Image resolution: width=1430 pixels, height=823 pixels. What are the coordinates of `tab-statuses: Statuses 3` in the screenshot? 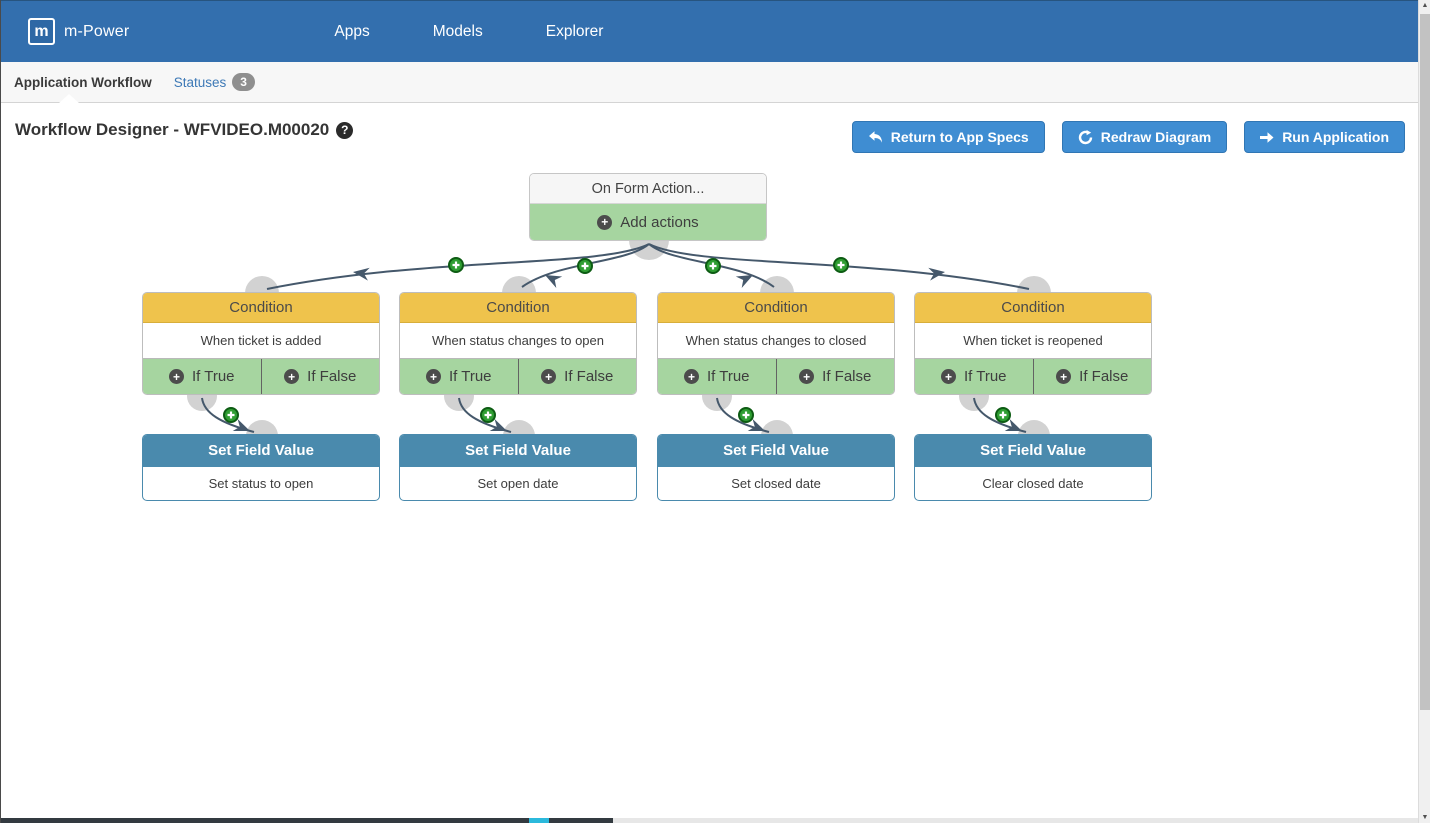 It's located at (214, 82).